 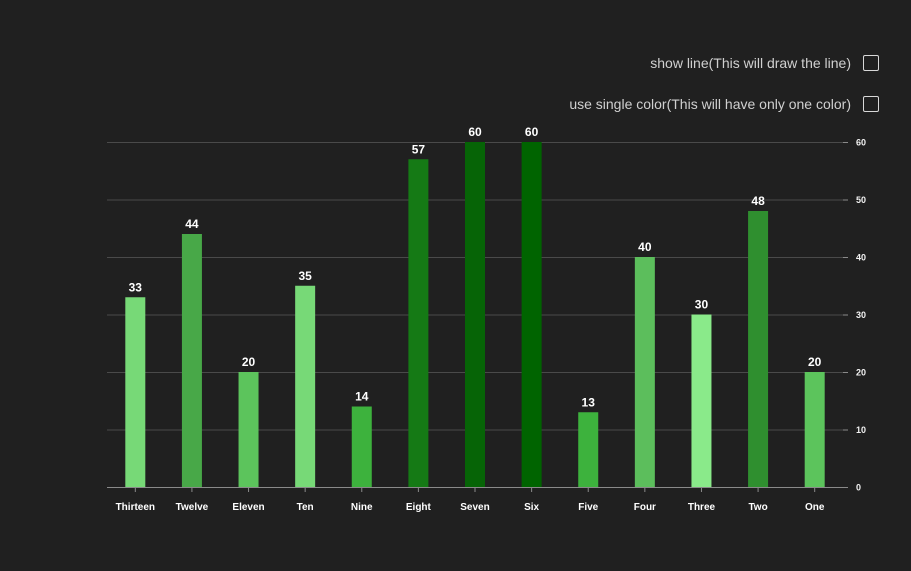 What do you see at coordinates (861, 143) in the screenshot?
I see `y-tick-label: 60` at bounding box center [861, 143].